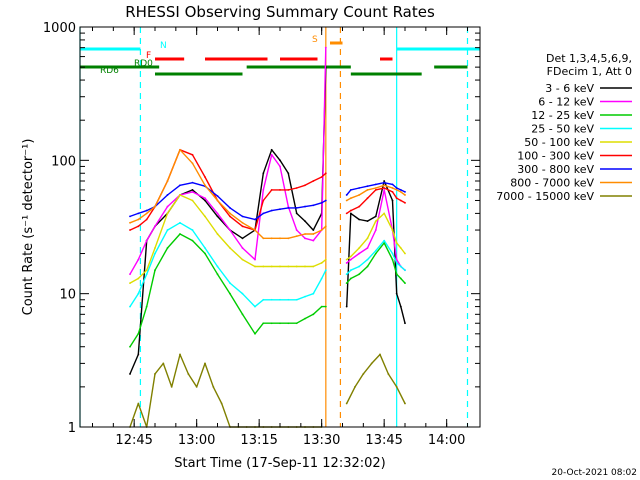 The height and width of the screenshot is (480, 640). What do you see at coordinates (258, 440) in the screenshot?
I see `x-tick-label-2: 13:15` at bounding box center [258, 440].